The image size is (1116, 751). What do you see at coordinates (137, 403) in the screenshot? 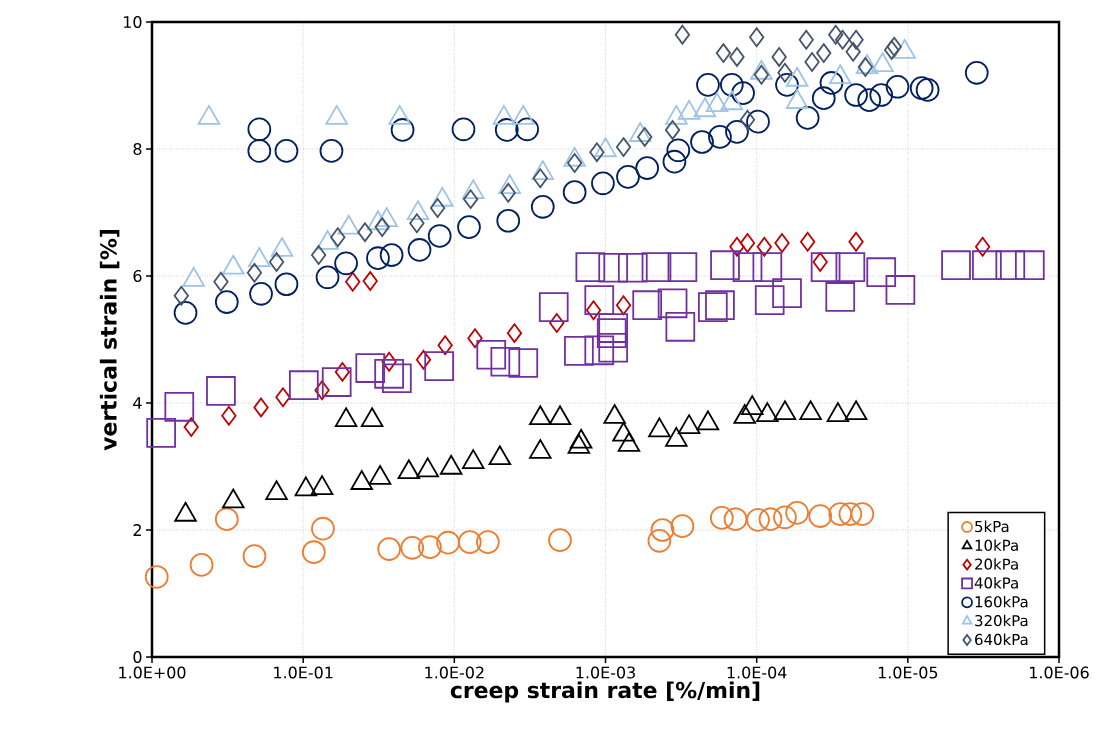
I see `y-tick-label: 4` at bounding box center [137, 403].